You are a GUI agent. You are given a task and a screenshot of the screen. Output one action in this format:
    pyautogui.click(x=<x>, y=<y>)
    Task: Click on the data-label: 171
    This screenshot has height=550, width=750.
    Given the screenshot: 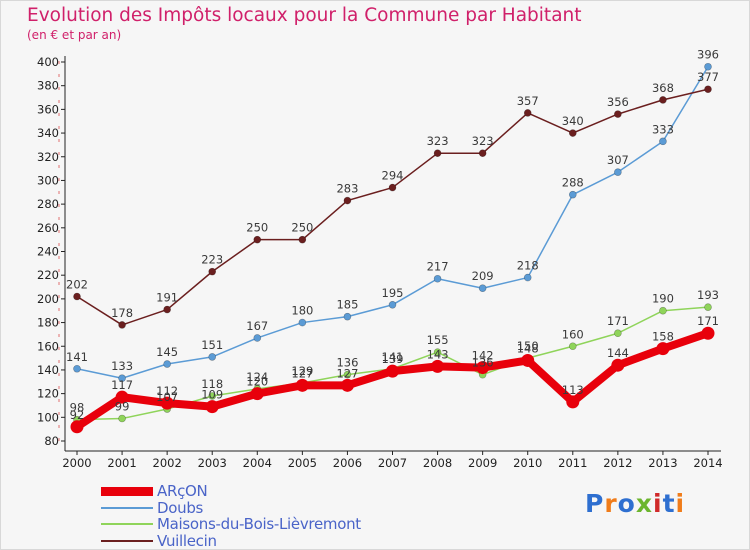 What is the action you would take?
    pyautogui.click(x=708, y=321)
    